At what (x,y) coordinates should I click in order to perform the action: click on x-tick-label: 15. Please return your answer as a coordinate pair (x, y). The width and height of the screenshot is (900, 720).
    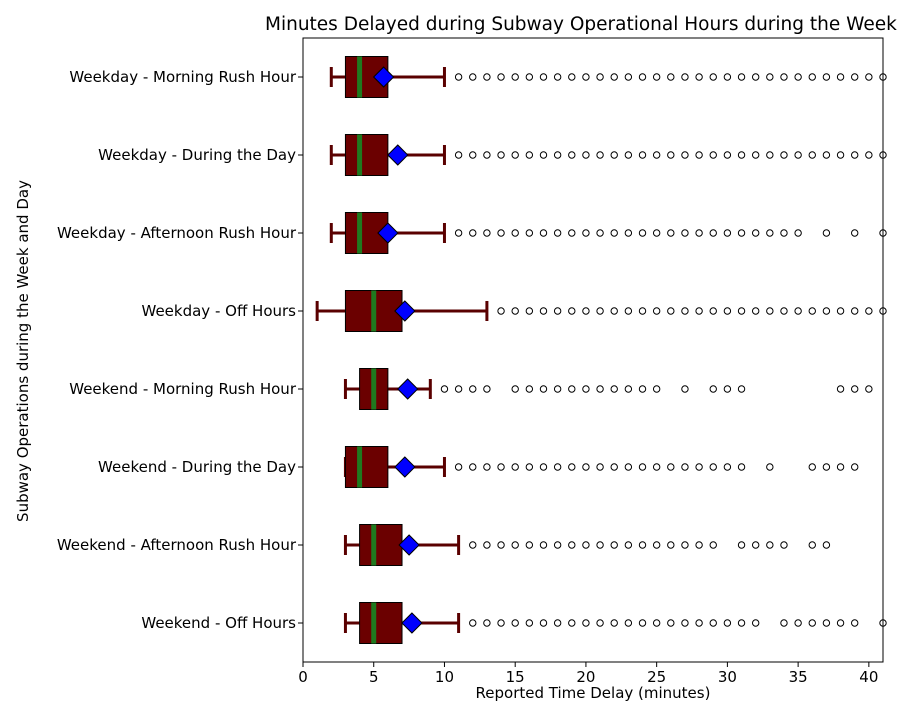
    Looking at the image, I should click on (515, 677).